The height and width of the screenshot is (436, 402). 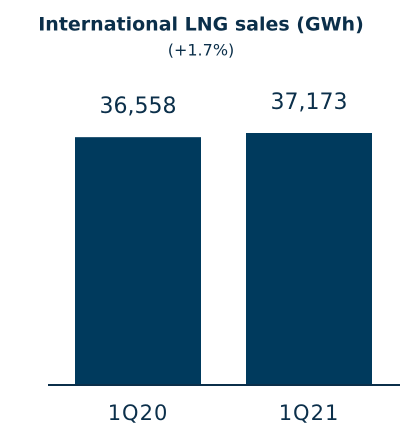 I want to click on chart-title: International LNG sales (GWh), so click(x=201, y=25).